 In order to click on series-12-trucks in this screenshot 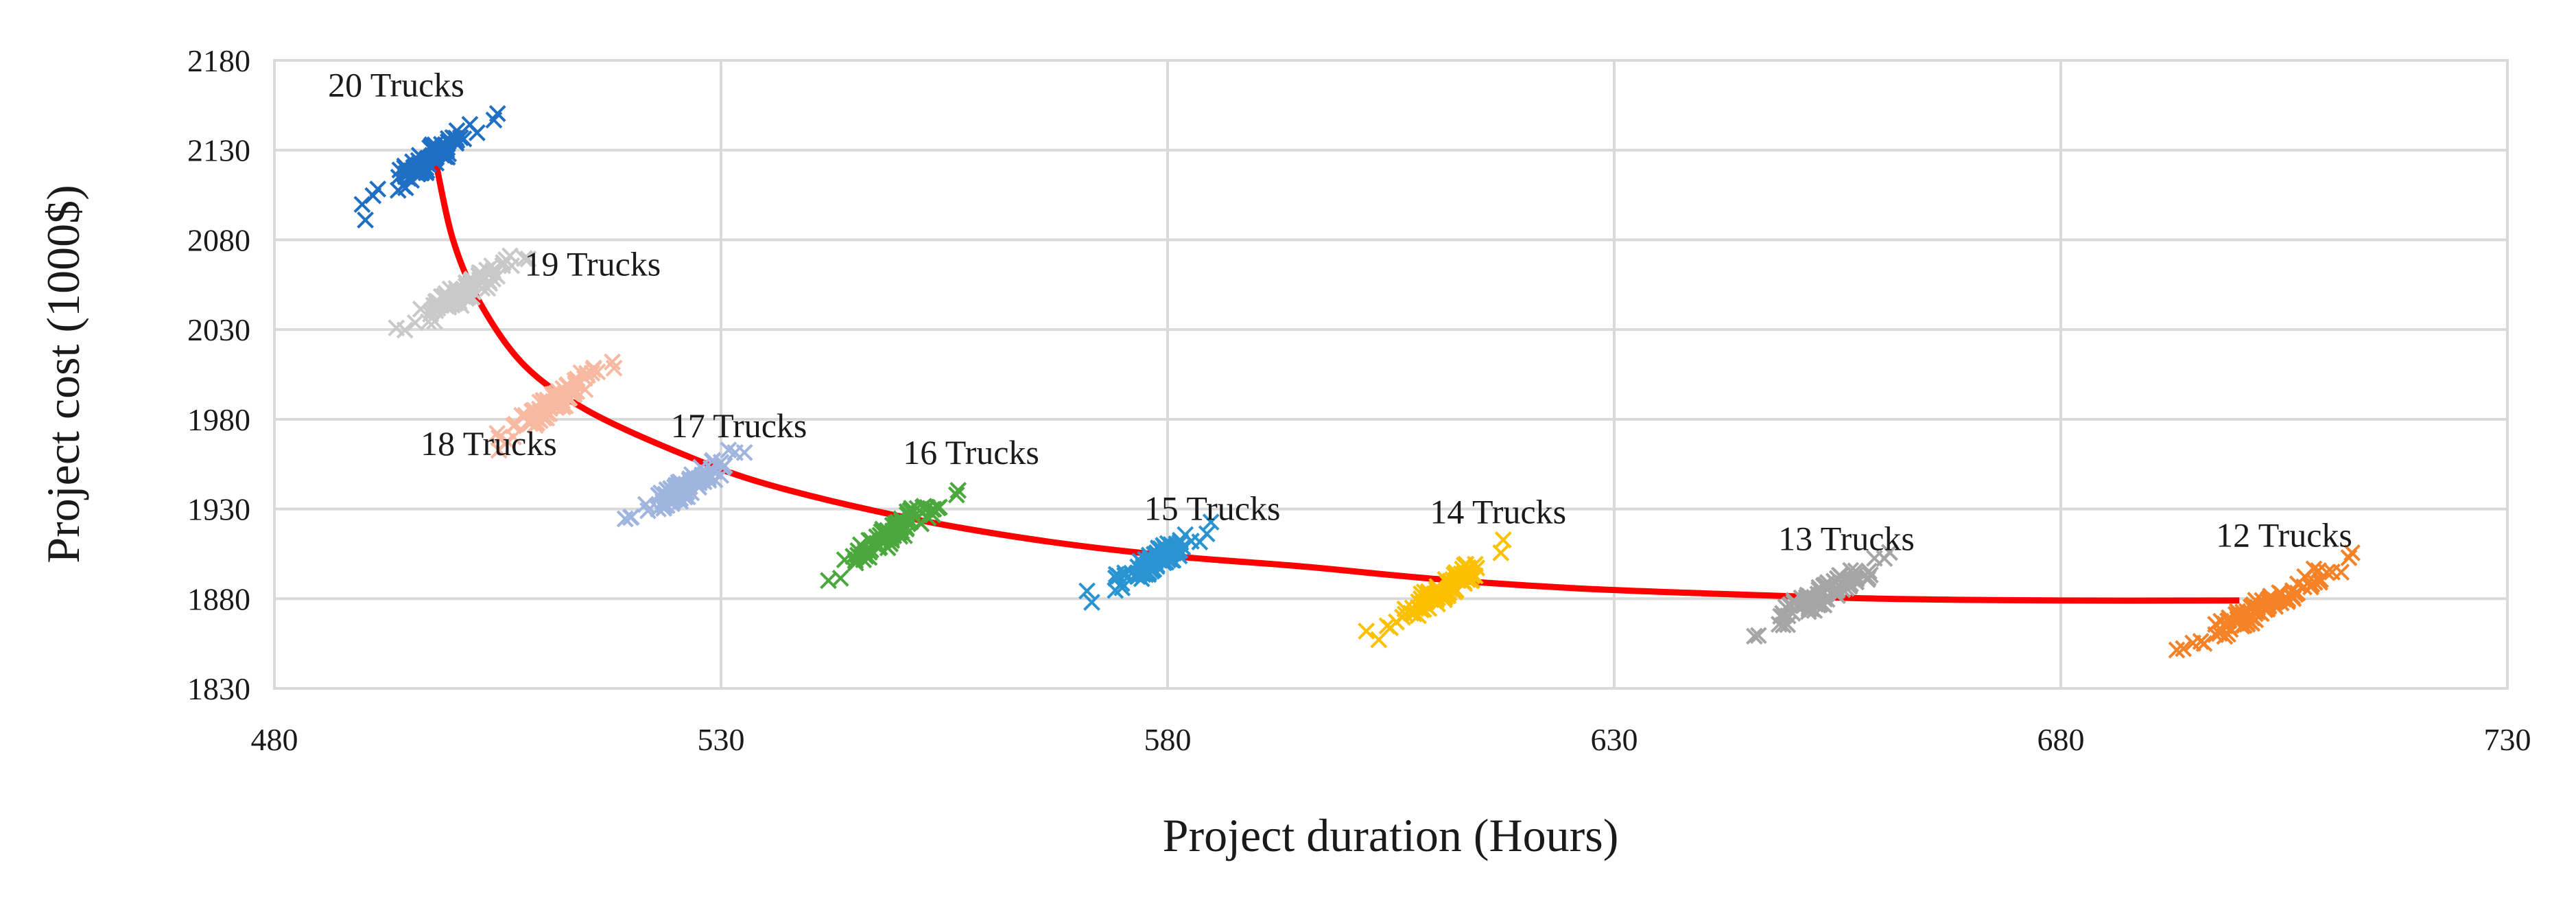, I will do `click(2264, 601)`.